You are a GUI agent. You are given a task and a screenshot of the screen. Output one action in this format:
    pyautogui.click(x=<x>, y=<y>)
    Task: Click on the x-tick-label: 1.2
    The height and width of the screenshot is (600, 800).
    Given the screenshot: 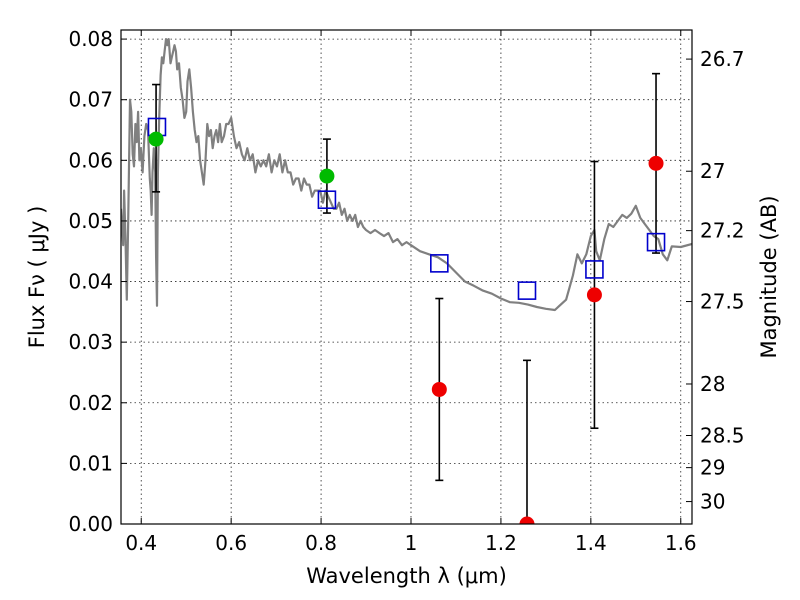 What is the action you would take?
    pyautogui.click(x=501, y=543)
    